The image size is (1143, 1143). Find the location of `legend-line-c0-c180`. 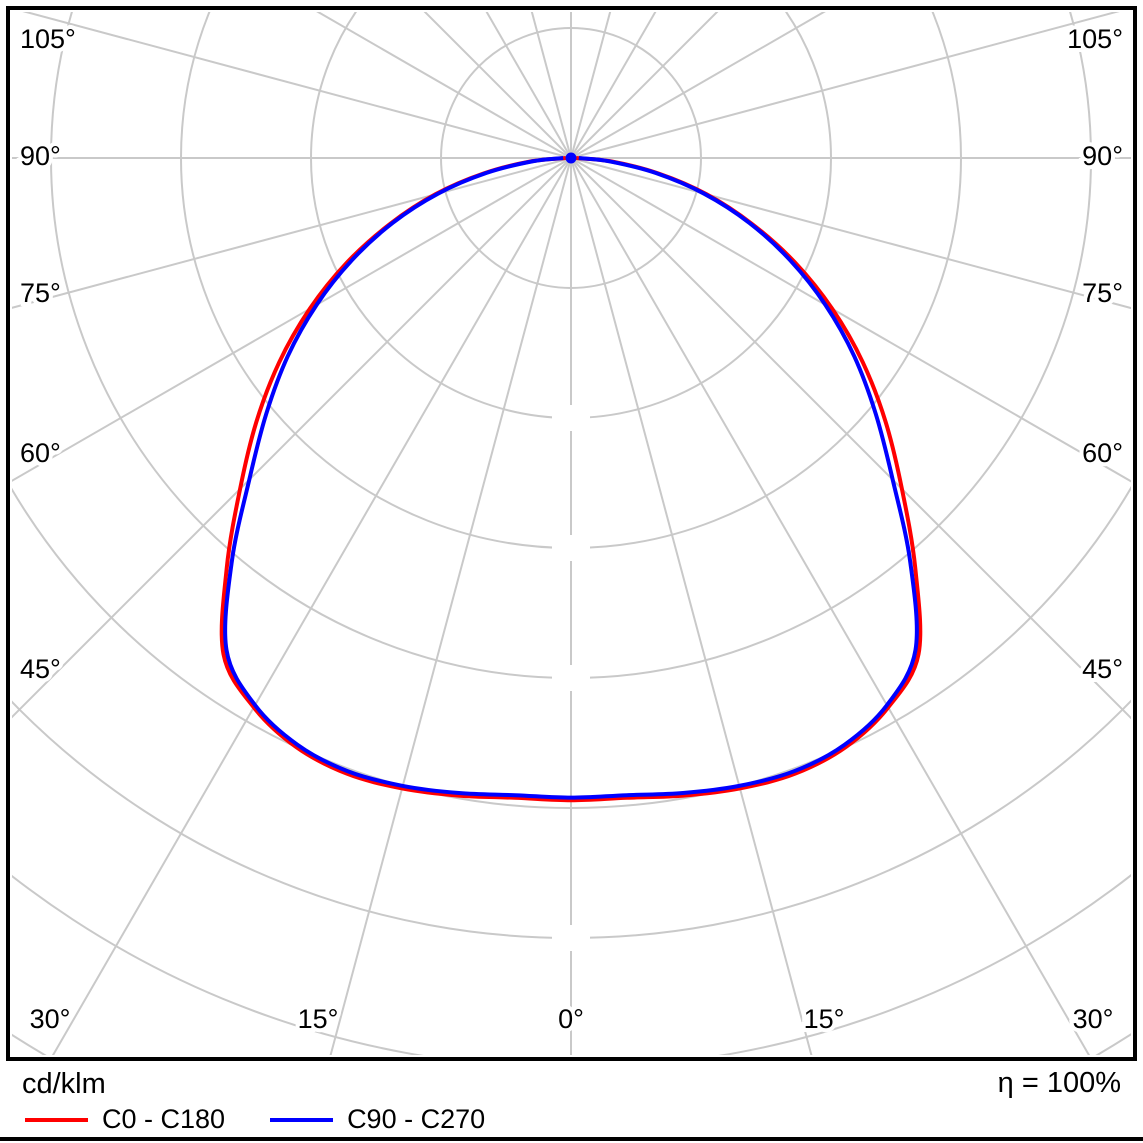

legend-line-c0-c180 is located at coordinates (56, 1119).